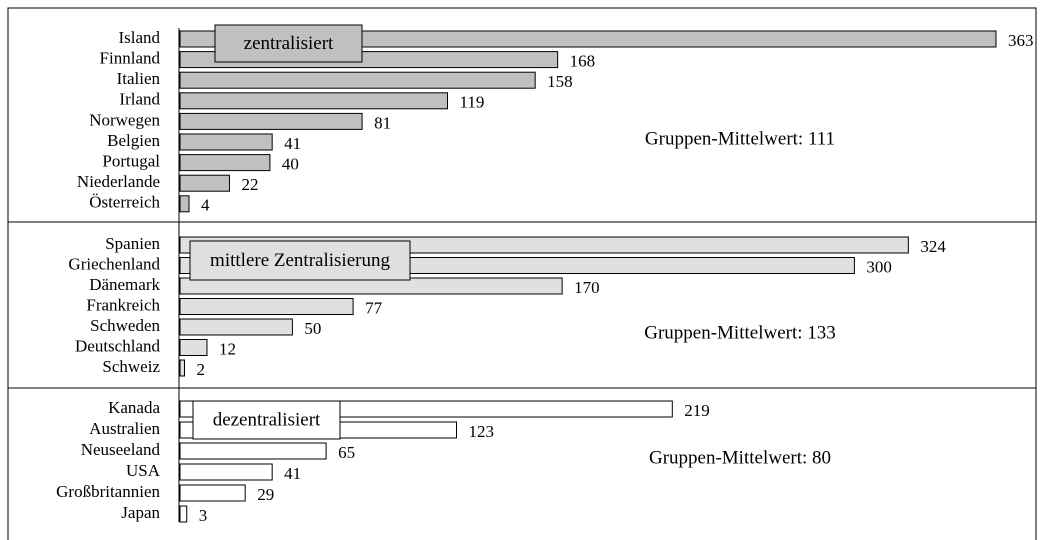 The width and height of the screenshot is (1042, 540). Describe the element at coordinates (583, 61) in the screenshot. I see `value-label: 168` at that location.